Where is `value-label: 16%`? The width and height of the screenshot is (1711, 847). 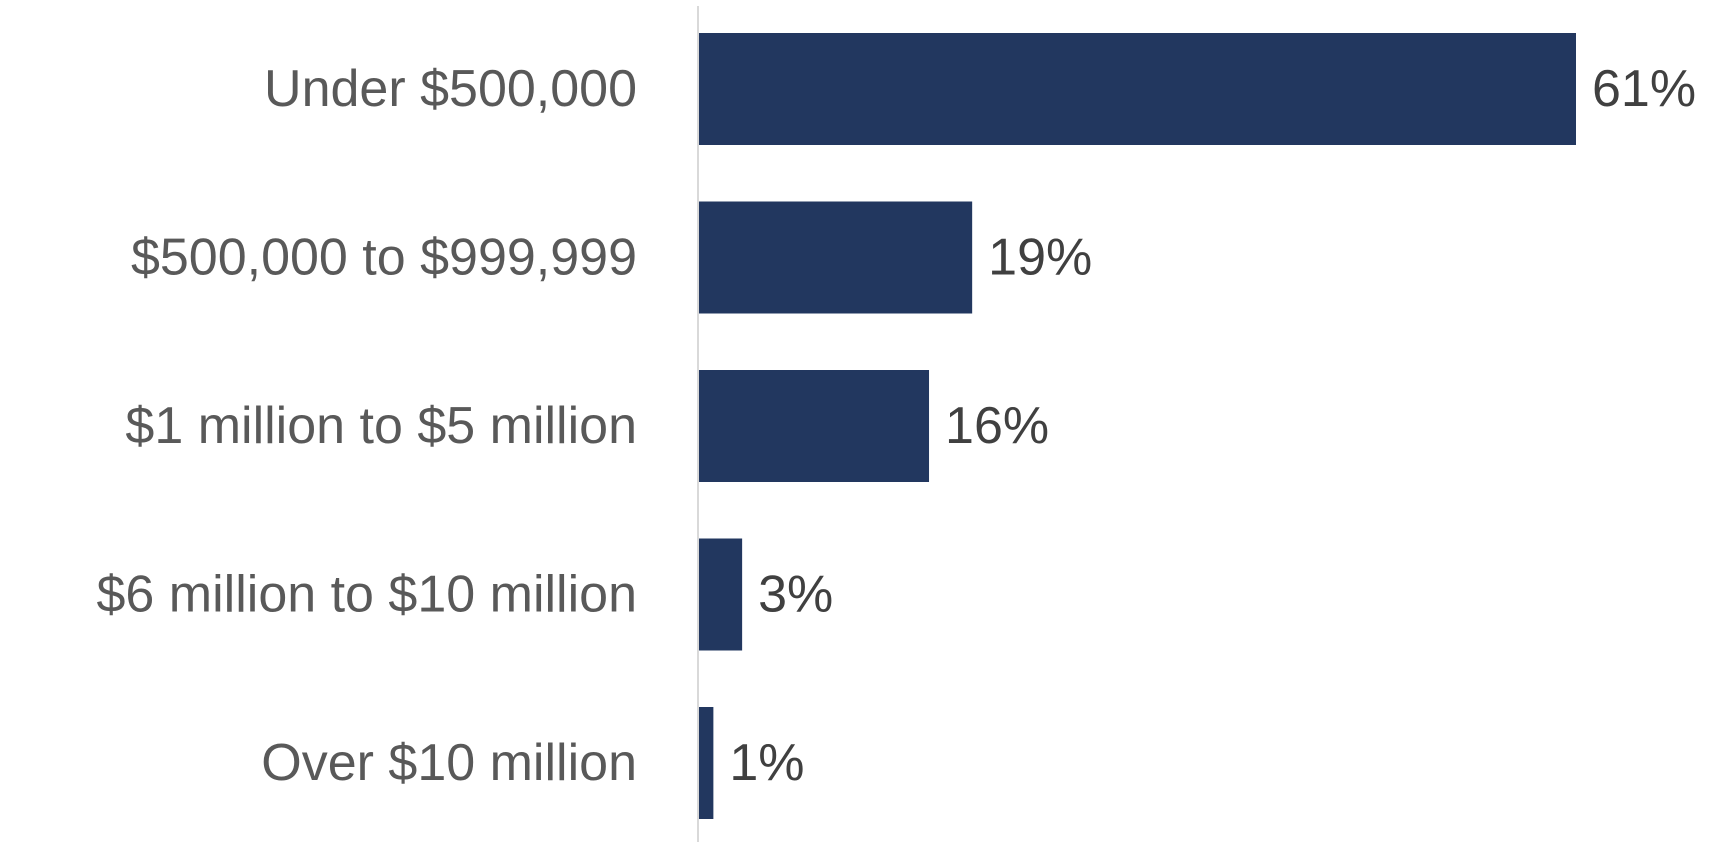
value-label: 16% is located at coordinates (997, 426).